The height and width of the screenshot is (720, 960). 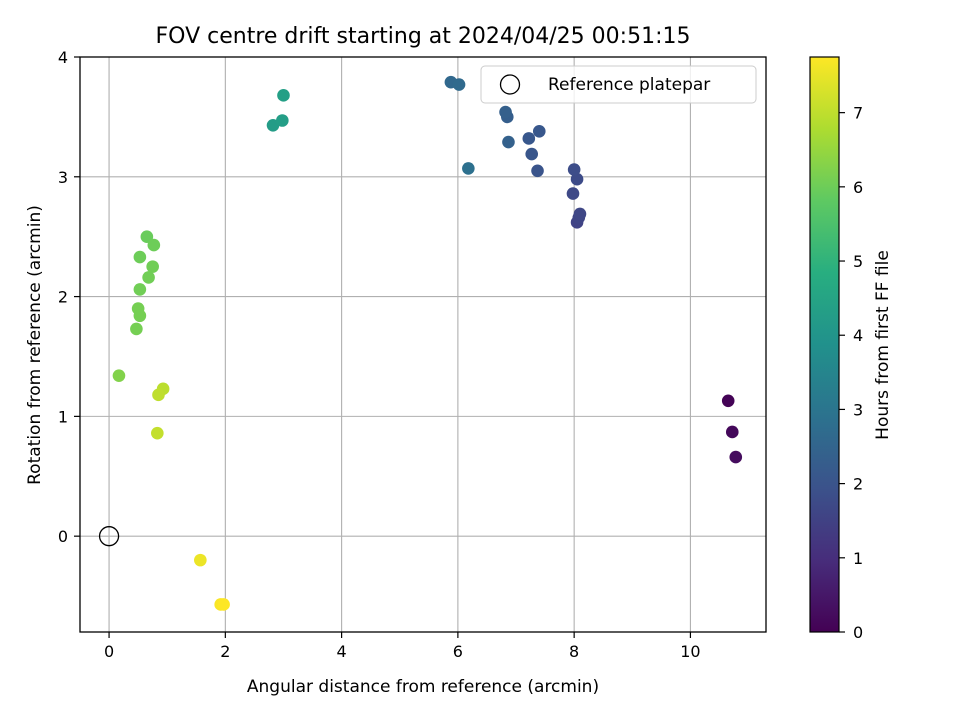 I want to click on colorbar-tick-label: 7, so click(x=858, y=113).